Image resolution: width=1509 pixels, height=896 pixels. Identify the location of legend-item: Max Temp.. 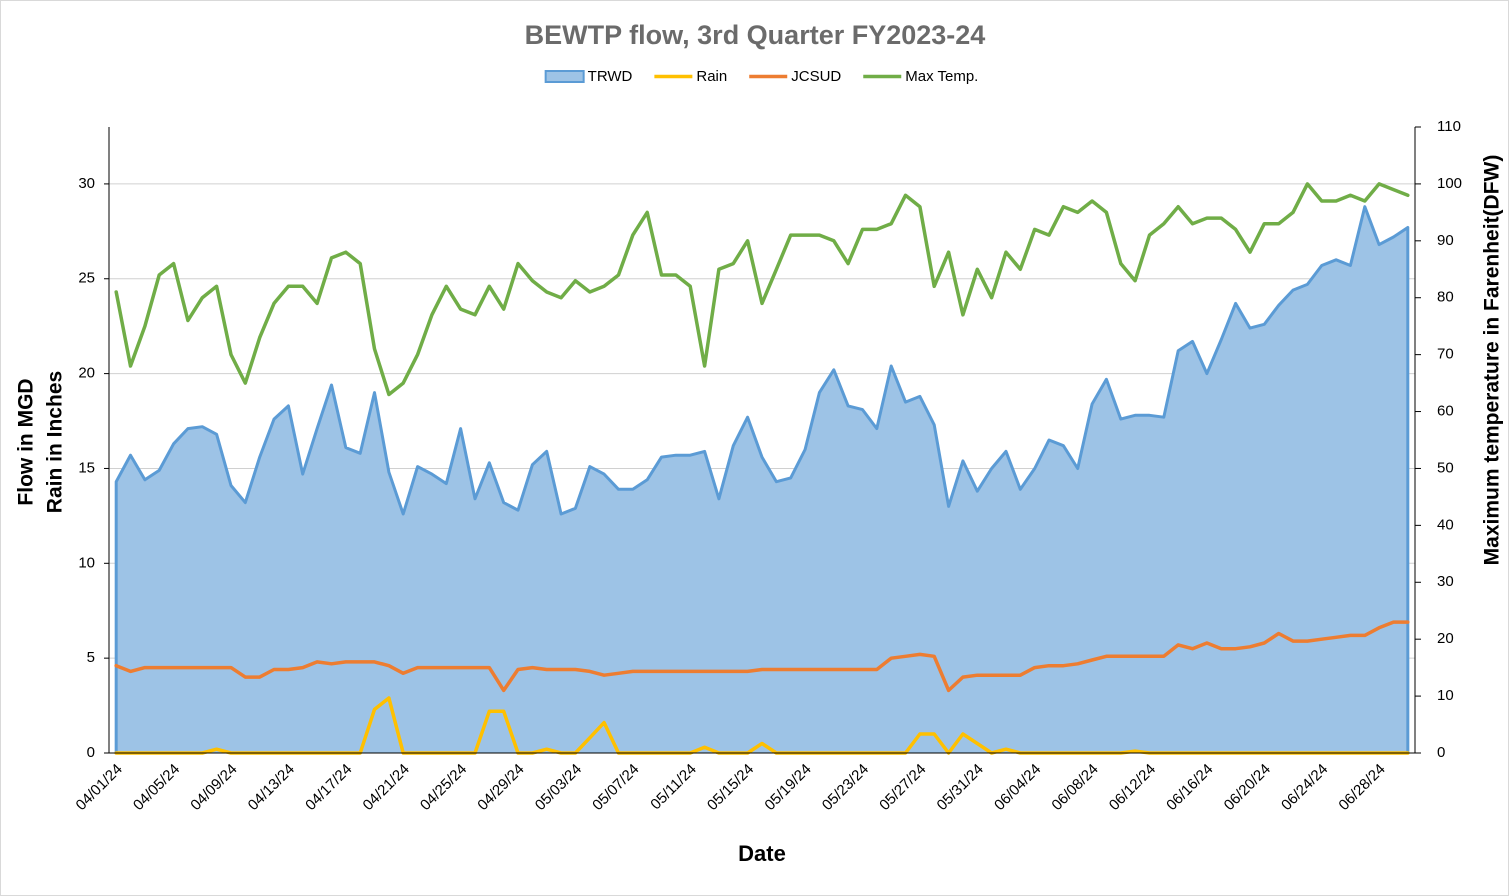
(920, 76).